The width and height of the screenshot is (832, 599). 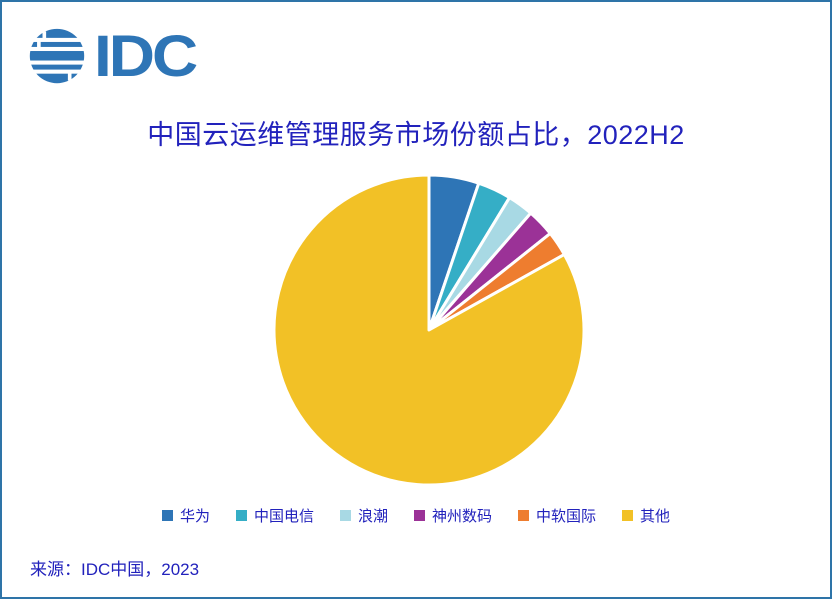 What do you see at coordinates (462, 516) in the screenshot?
I see `legend-label: 神州数码` at bounding box center [462, 516].